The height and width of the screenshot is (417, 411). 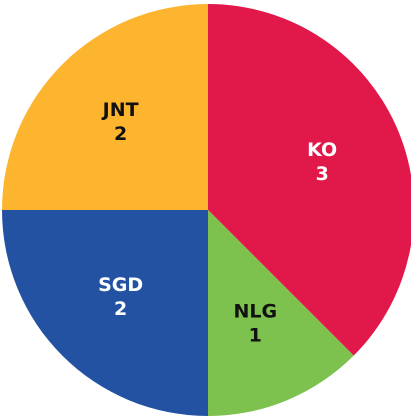 What do you see at coordinates (322, 174) in the screenshot?
I see `slice-value: 3` at bounding box center [322, 174].